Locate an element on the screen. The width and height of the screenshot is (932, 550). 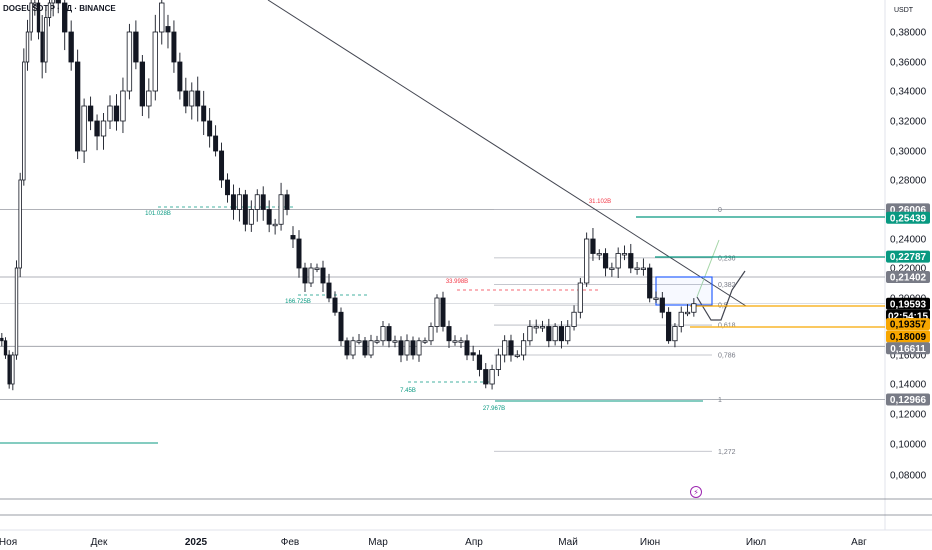
price-tag: 0,21402 is located at coordinates (908, 277).